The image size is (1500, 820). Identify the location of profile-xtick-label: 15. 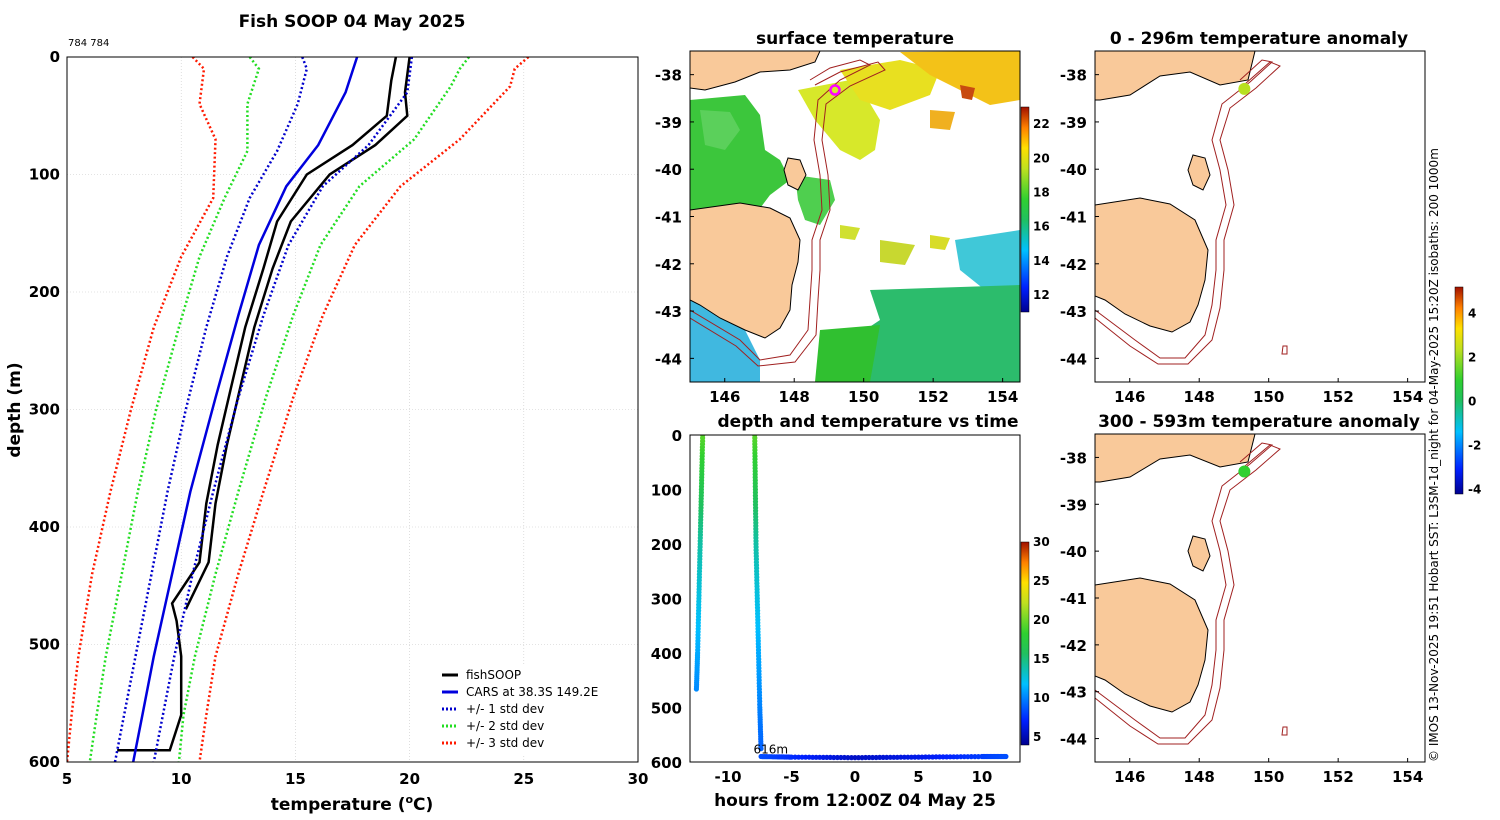
(295, 779).